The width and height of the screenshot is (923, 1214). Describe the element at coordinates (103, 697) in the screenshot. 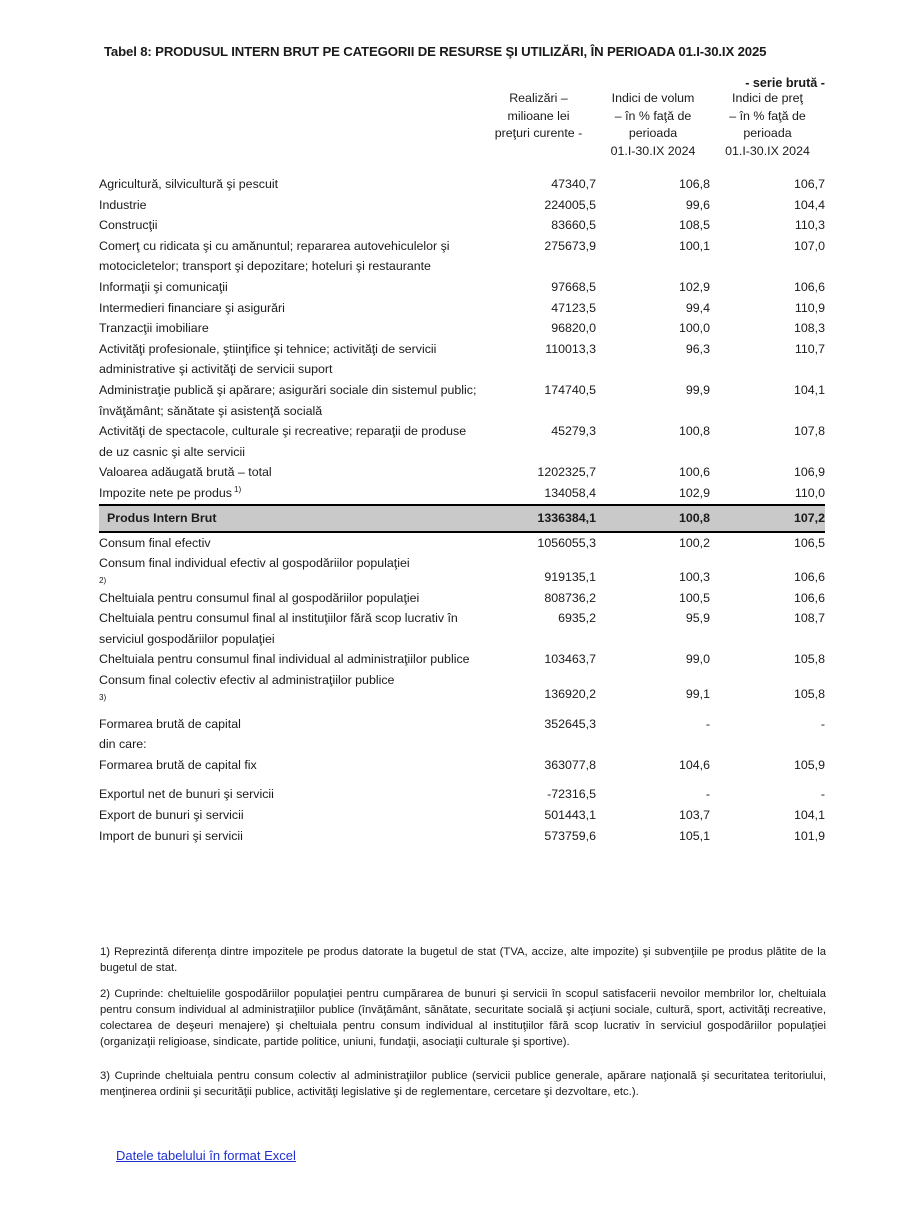

I see `footnote-marker: 3)` at that location.